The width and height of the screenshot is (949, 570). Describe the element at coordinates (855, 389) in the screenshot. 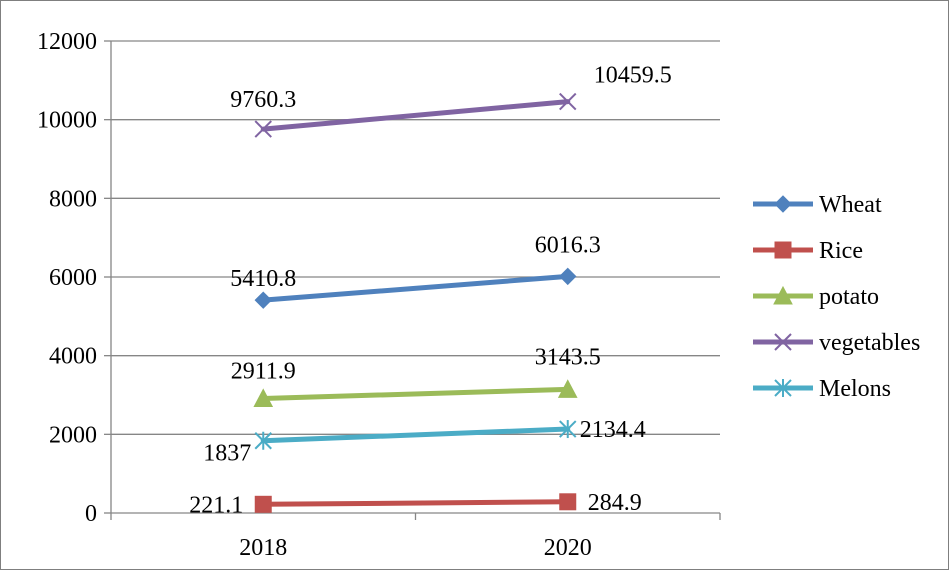

I see `legend-label: Melons` at that location.